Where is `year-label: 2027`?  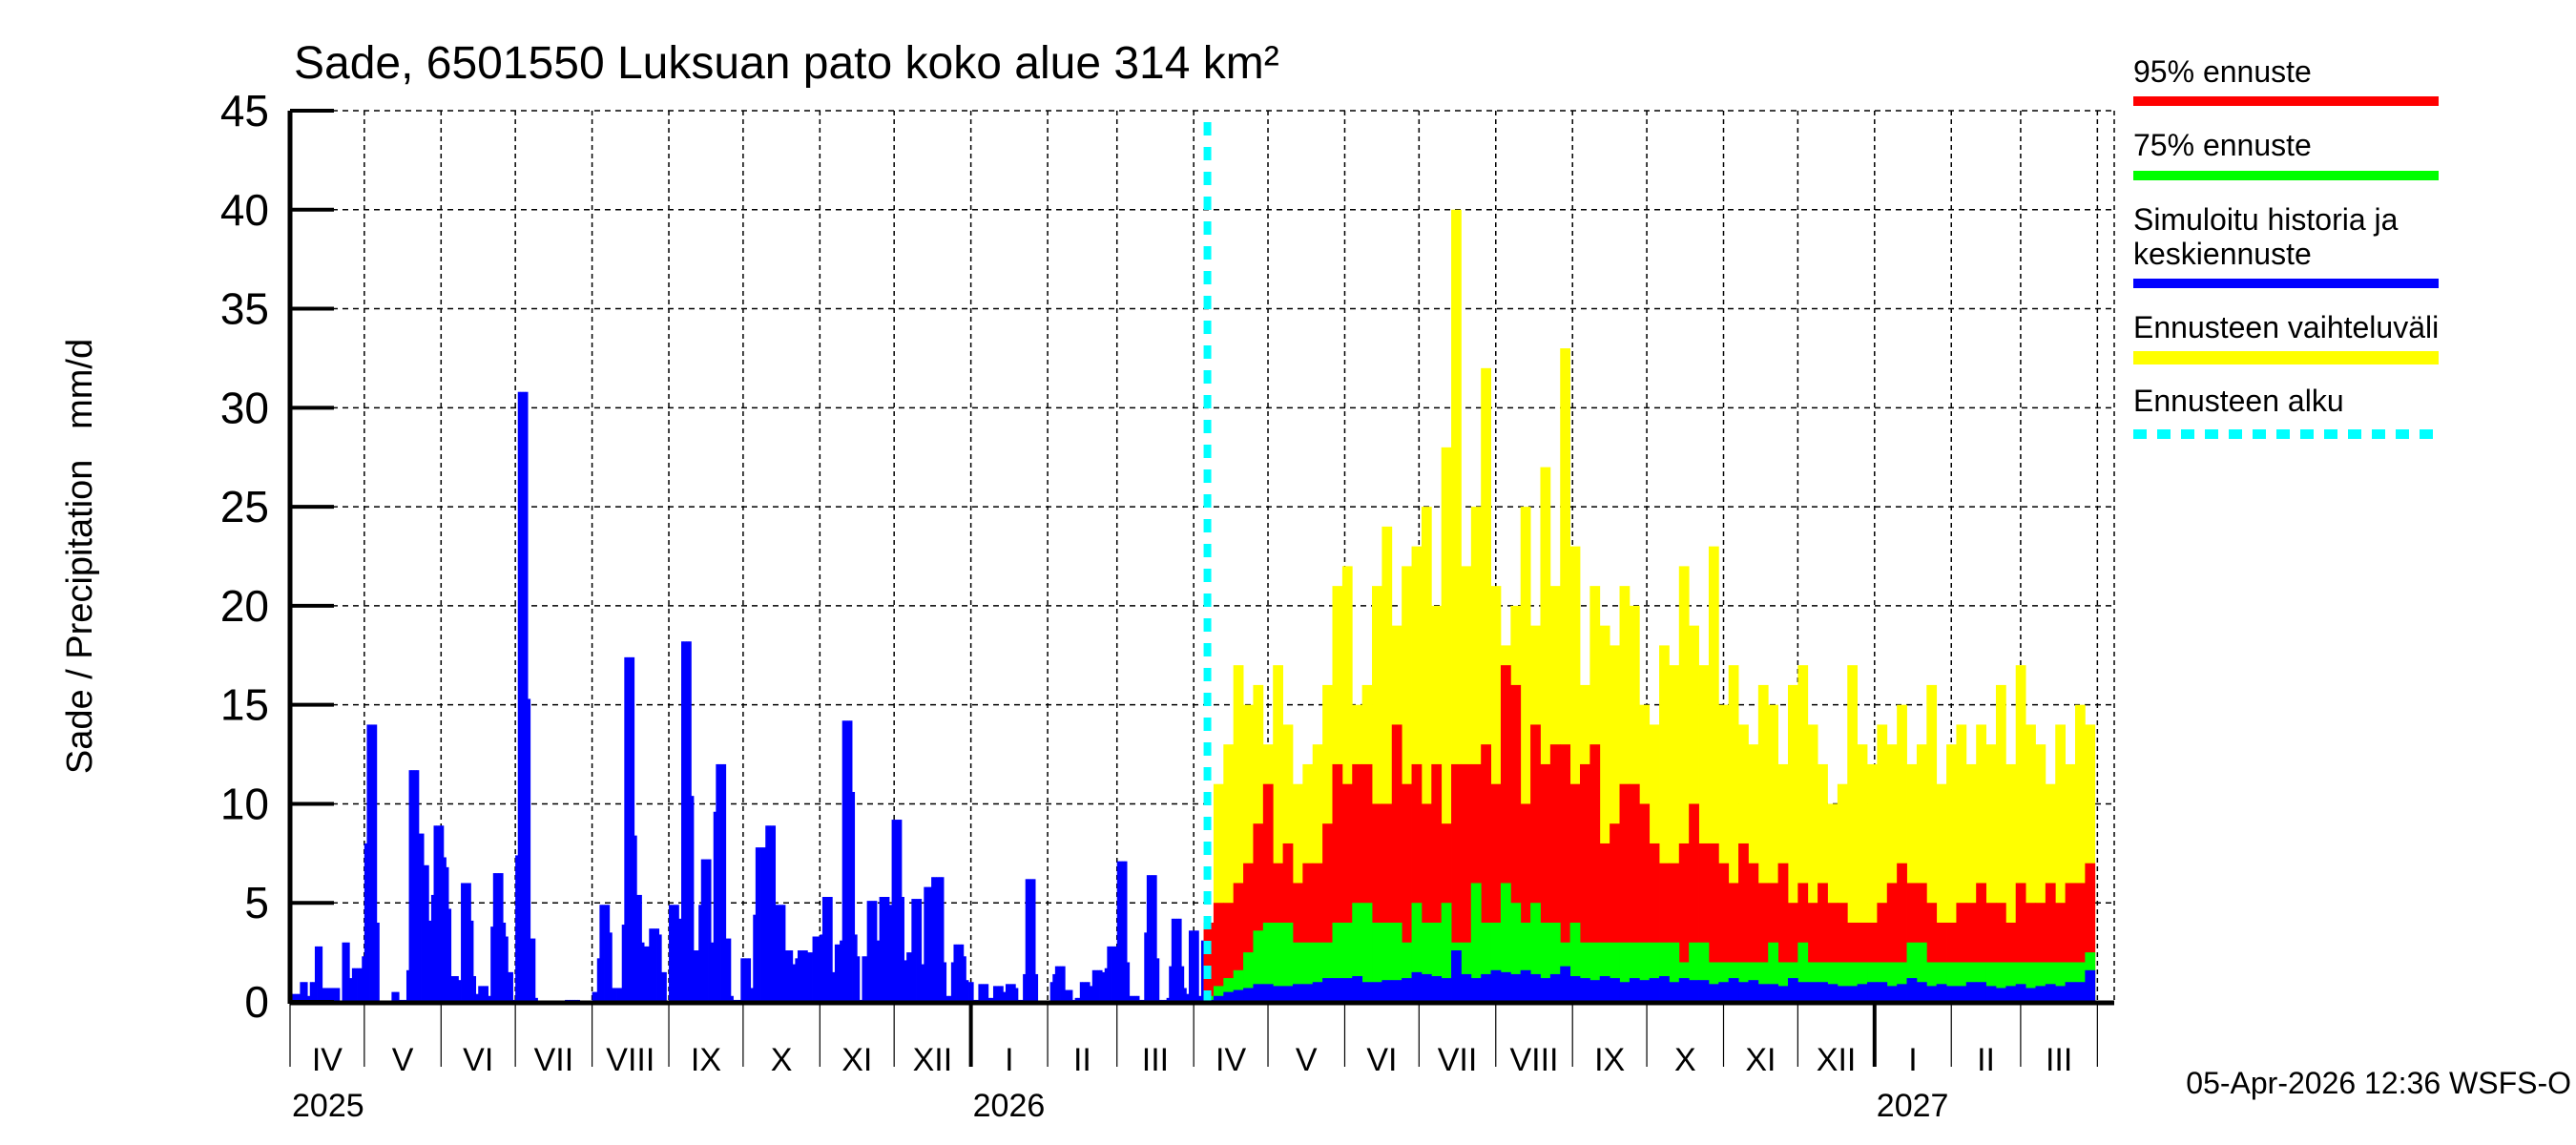
year-label: 2027 is located at coordinates (1913, 1106).